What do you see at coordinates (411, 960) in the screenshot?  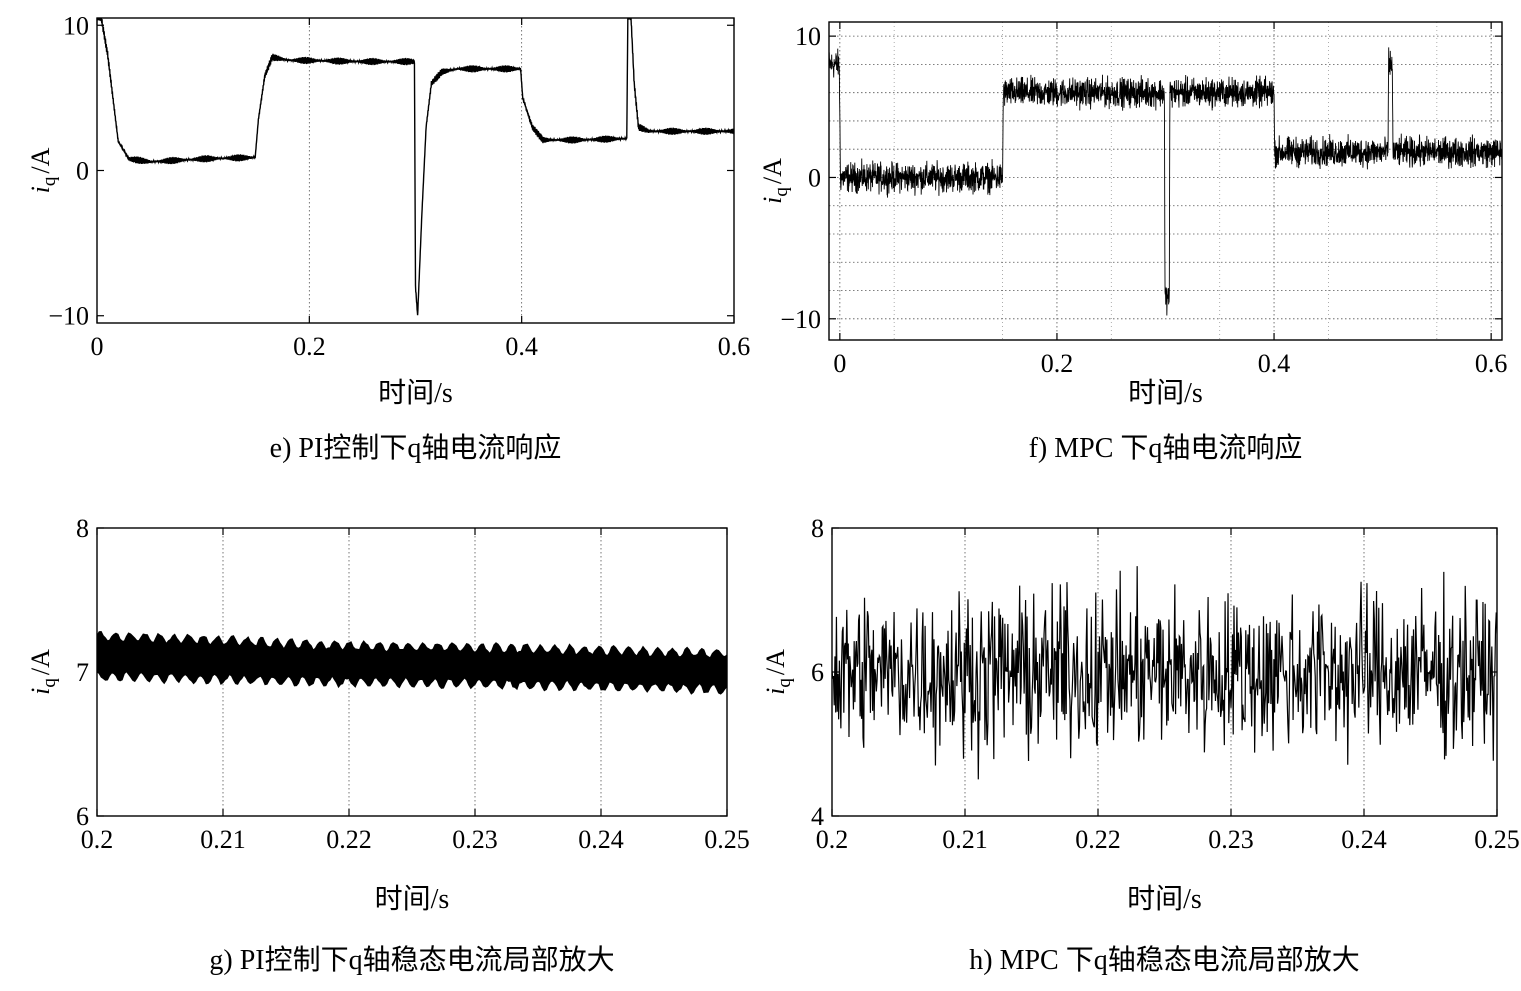 I see `chart-caption: g) PI控制下q轴稳态电流局部放大` at bounding box center [411, 960].